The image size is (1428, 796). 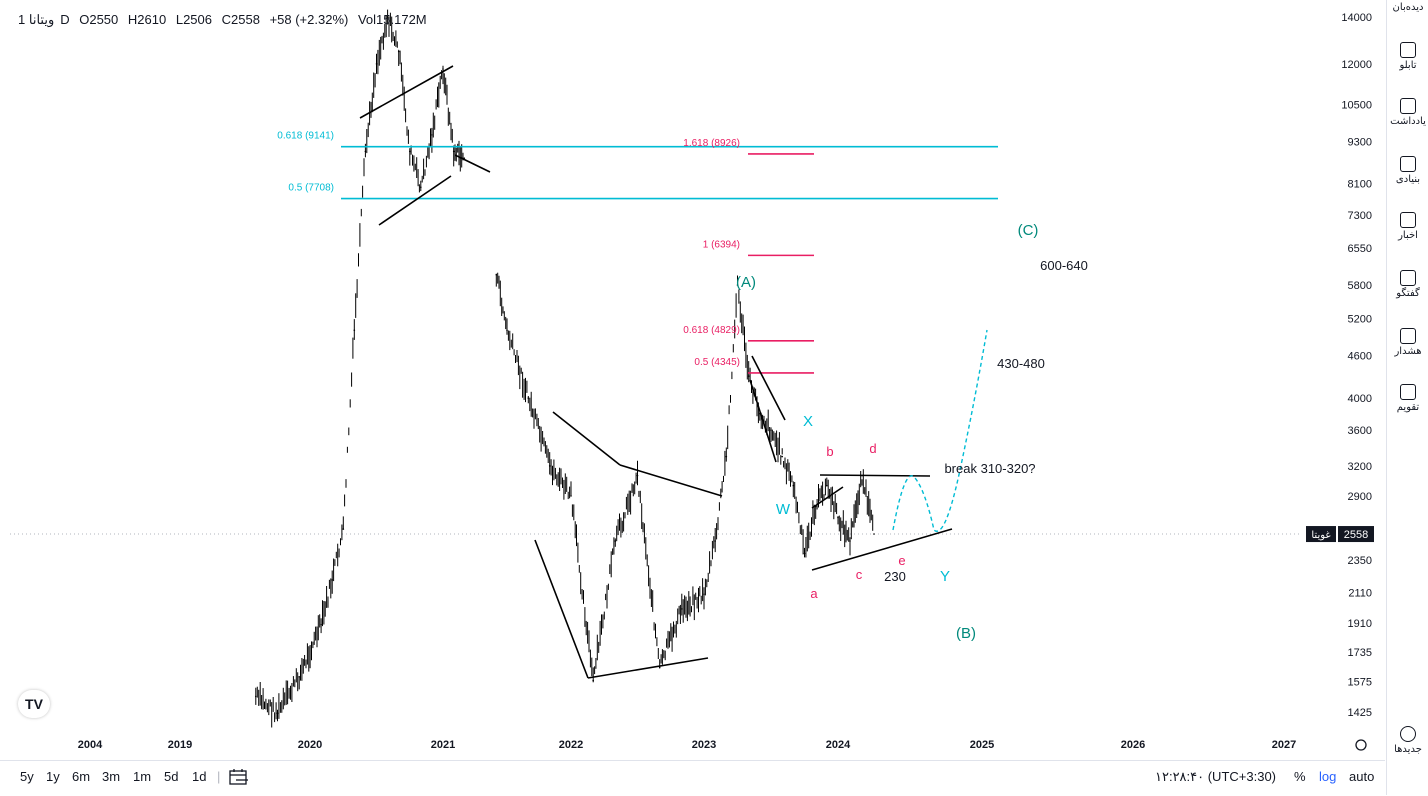 I want to click on sidebar-item: دیده‌بان, so click(x=1407, y=7).